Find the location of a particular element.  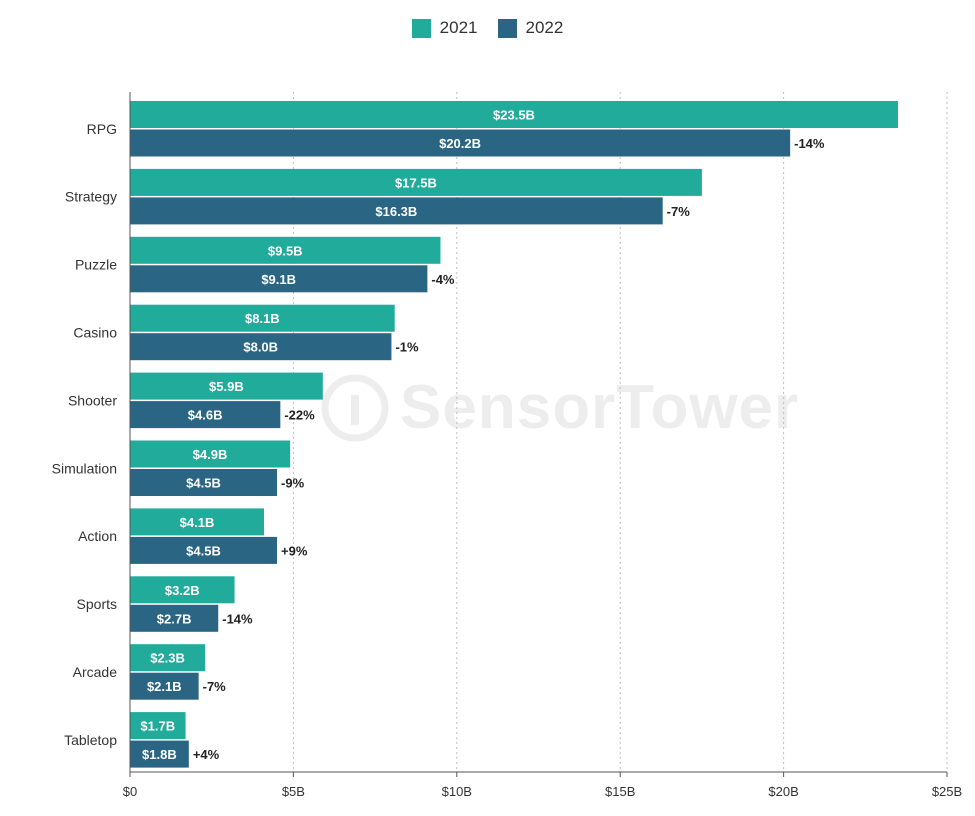

bar-value-label: $20.2B is located at coordinates (460, 143).